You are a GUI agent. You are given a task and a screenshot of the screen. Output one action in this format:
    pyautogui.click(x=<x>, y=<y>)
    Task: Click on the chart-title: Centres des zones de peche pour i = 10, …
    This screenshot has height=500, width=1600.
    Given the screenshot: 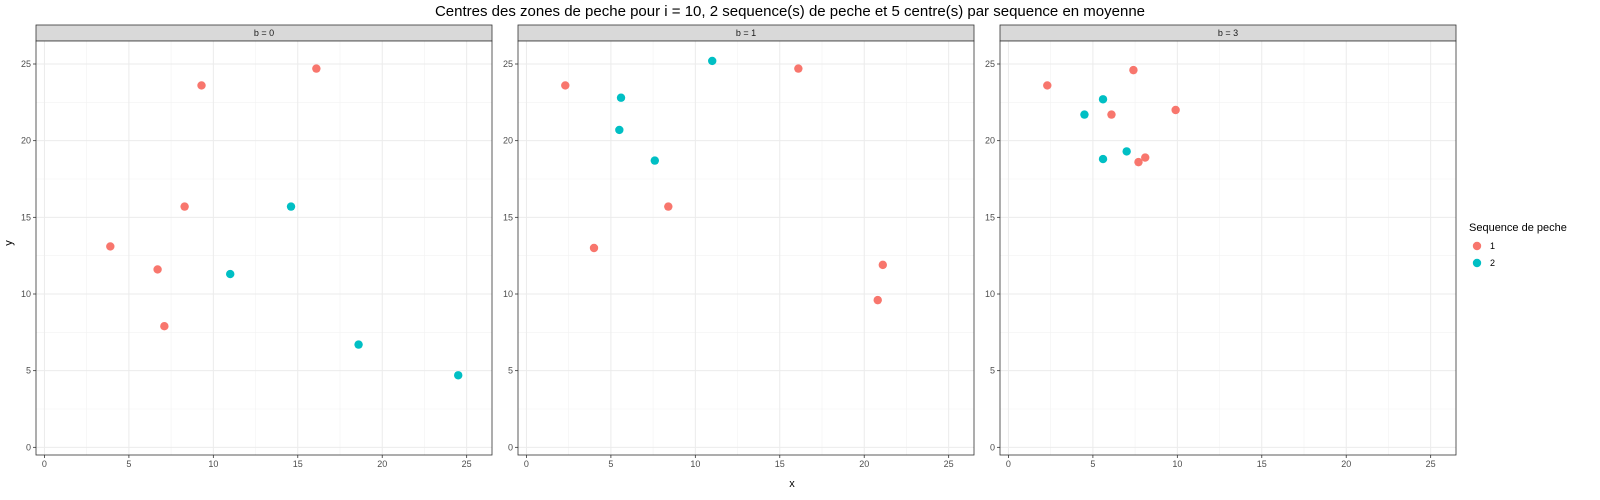 What is the action you would take?
    pyautogui.click(x=790, y=11)
    